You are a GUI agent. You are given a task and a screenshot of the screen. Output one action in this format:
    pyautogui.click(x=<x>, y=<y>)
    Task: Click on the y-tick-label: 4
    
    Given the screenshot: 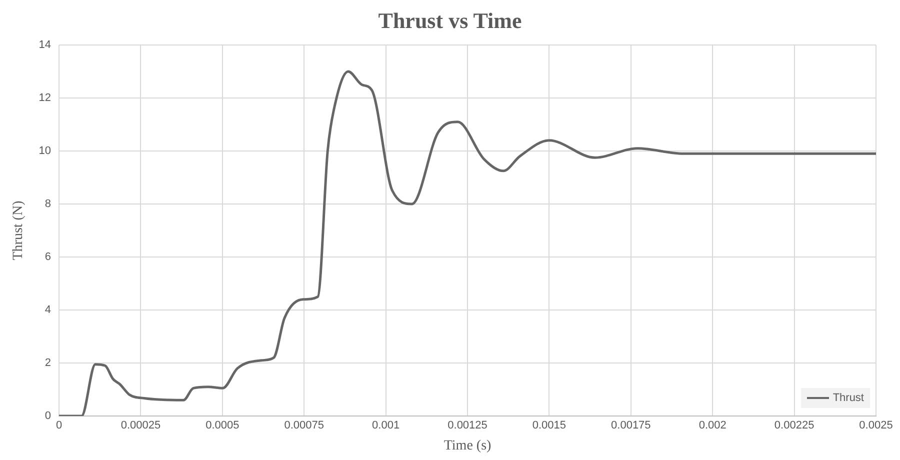 What is the action you would take?
    pyautogui.click(x=48, y=310)
    